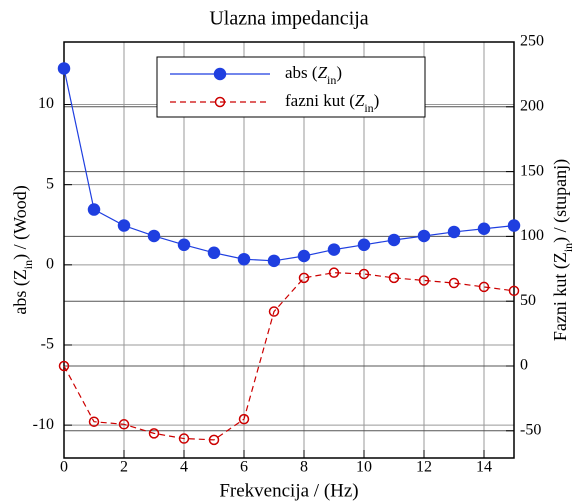 Image resolution: width=574 pixels, height=503 pixels. What do you see at coordinates (50, 264) in the screenshot?
I see `y-tick-label: 0` at bounding box center [50, 264].